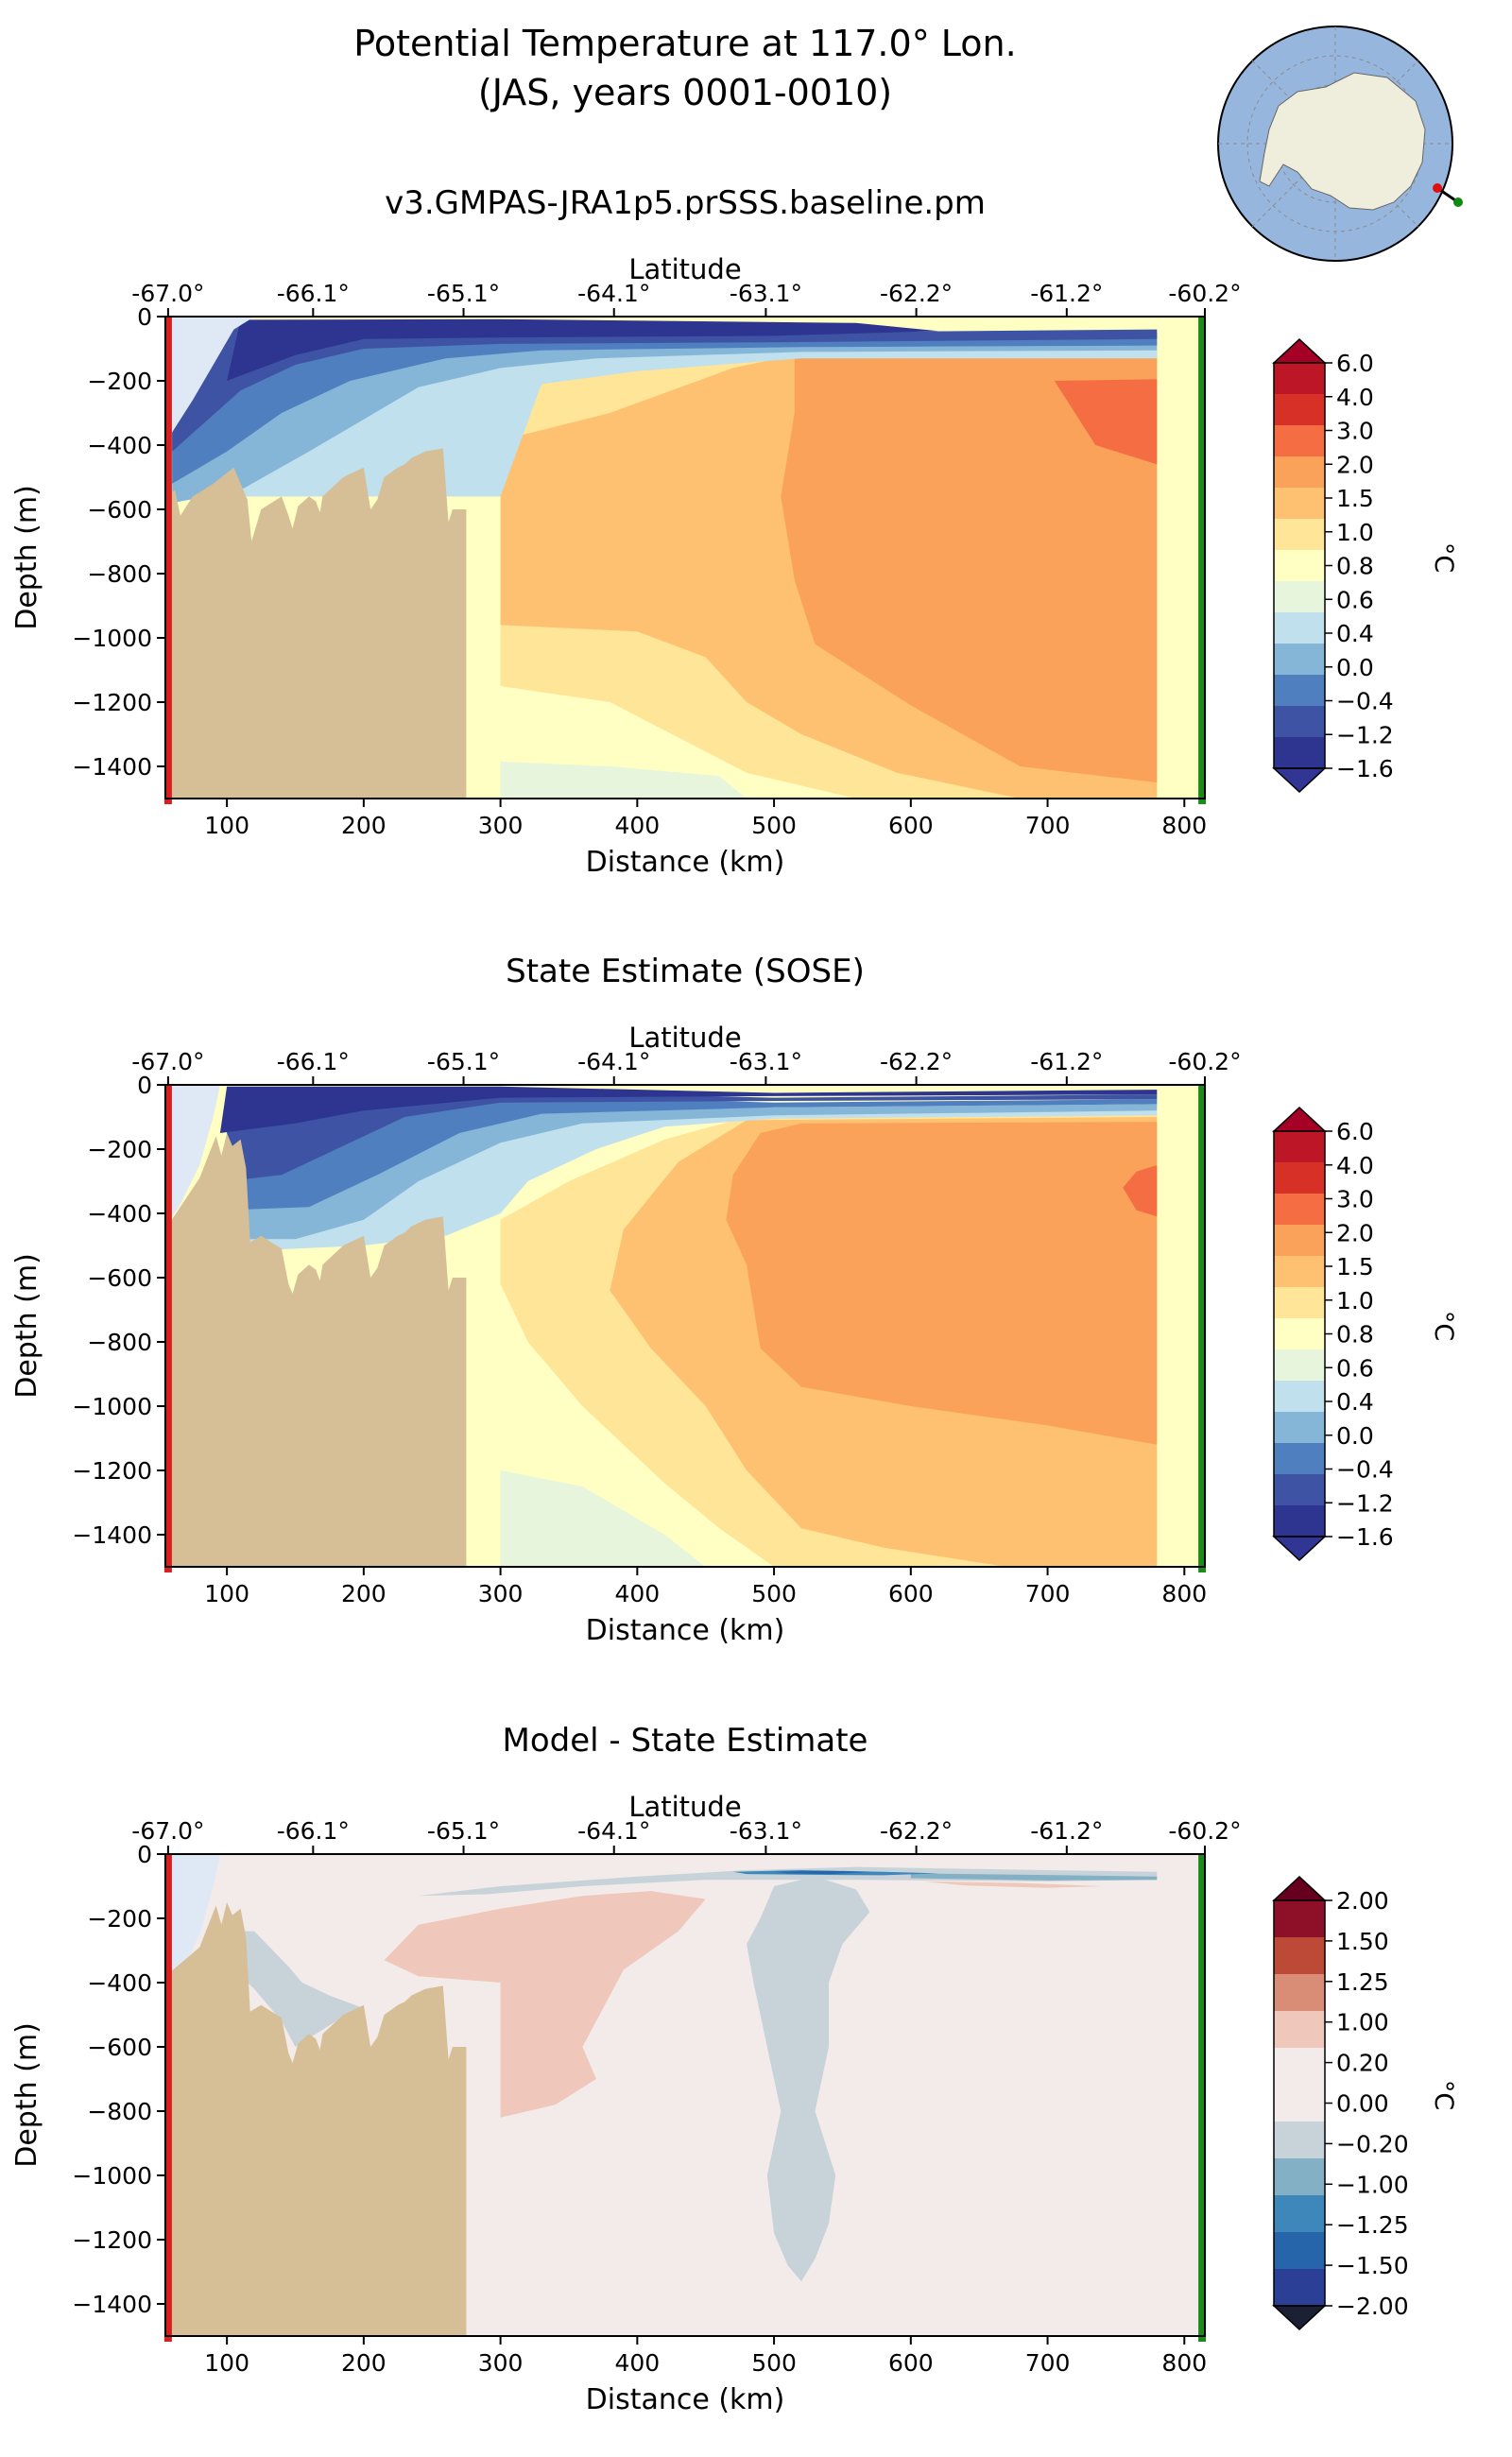 The image size is (1512, 2457). What do you see at coordinates (1299, 1119) in the screenshot?
I see `colorbar-extend-top` at bounding box center [1299, 1119].